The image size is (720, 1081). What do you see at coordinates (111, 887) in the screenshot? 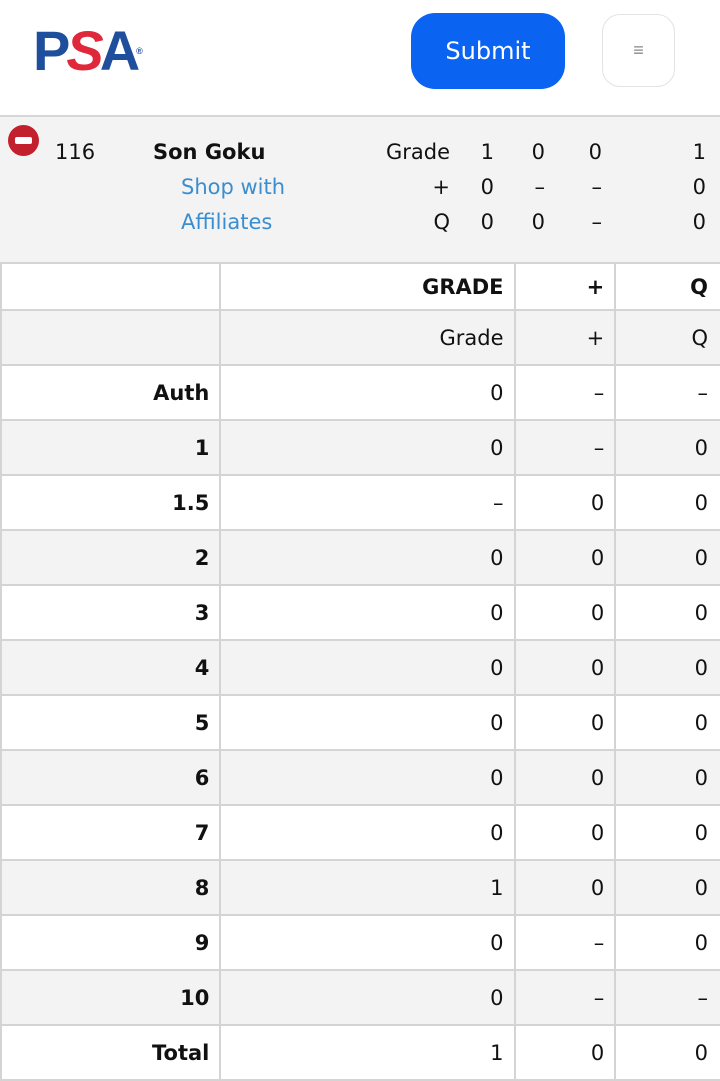
I see `table-cell: 8` at bounding box center [111, 887].